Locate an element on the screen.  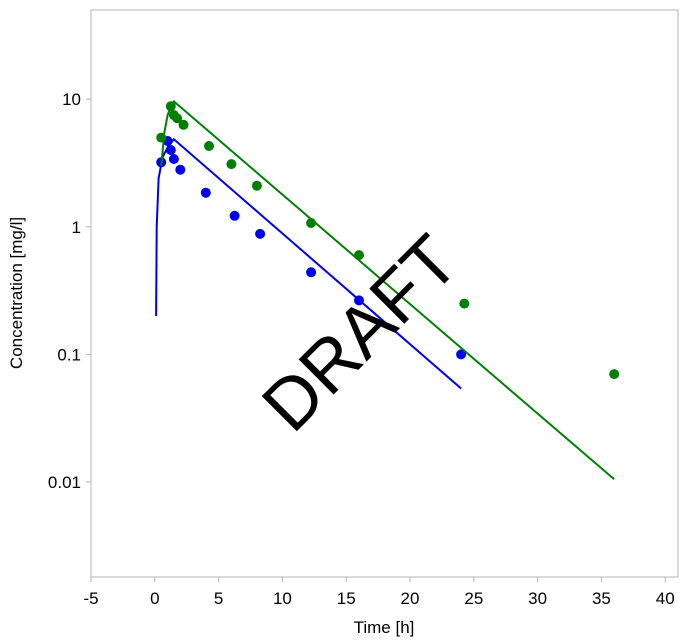
x-tick-label: 0 is located at coordinates (154, 598).